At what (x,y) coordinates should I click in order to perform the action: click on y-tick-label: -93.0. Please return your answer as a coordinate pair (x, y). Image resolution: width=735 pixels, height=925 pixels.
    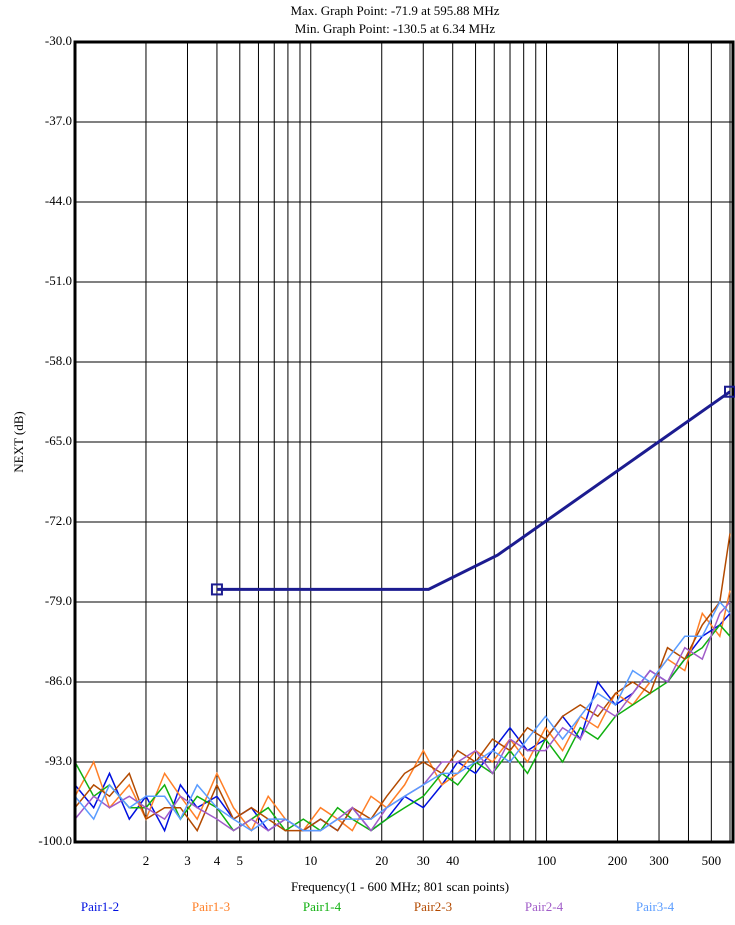
    Looking at the image, I should click on (58, 760).